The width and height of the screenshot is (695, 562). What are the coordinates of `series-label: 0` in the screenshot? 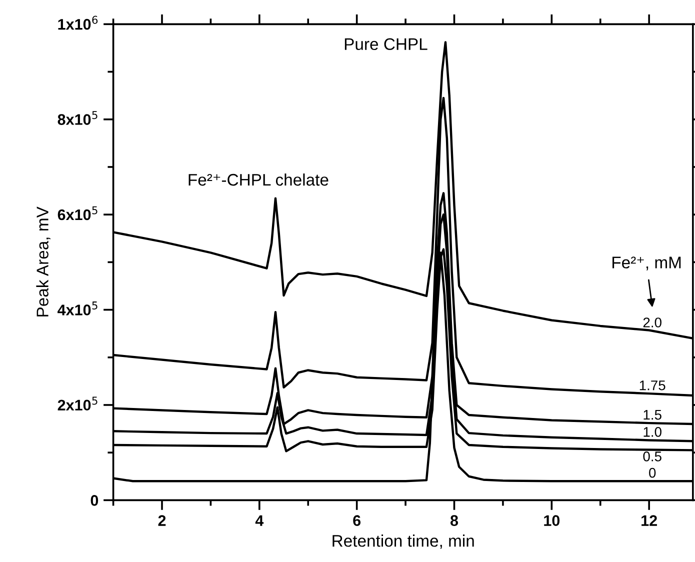 It's located at (652, 473).